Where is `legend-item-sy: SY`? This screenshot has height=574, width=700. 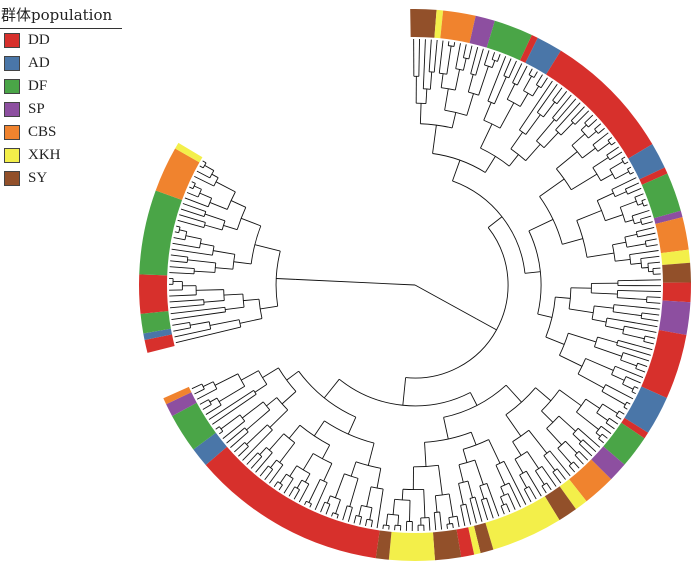
legend-item-sy: SY is located at coordinates (61, 178).